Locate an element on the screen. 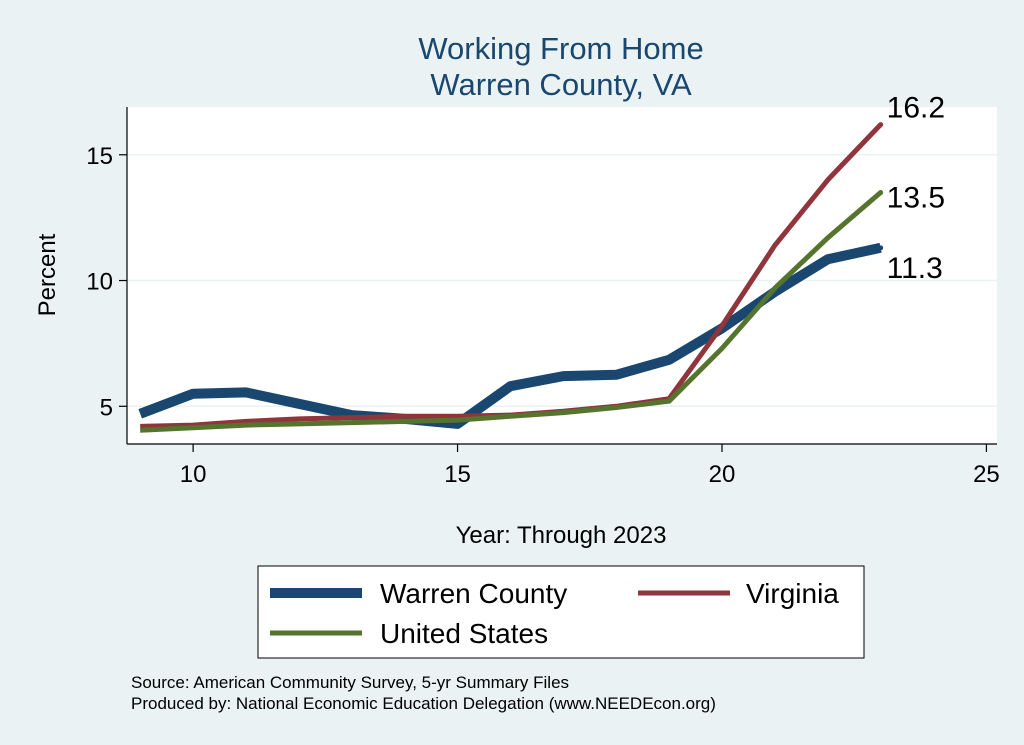 The width and height of the screenshot is (1024, 745). end-point-warren-county is located at coordinates (881, 248).